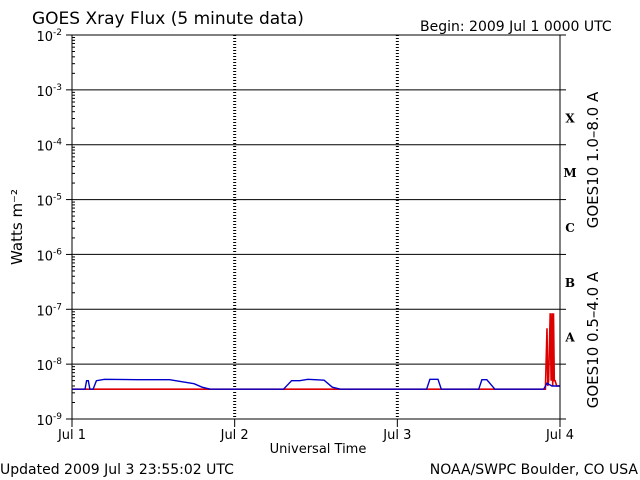  What do you see at coordinates (569, 338) in the screenshot?
I see `flare-class-a: A` at bounding box center [569, 338].